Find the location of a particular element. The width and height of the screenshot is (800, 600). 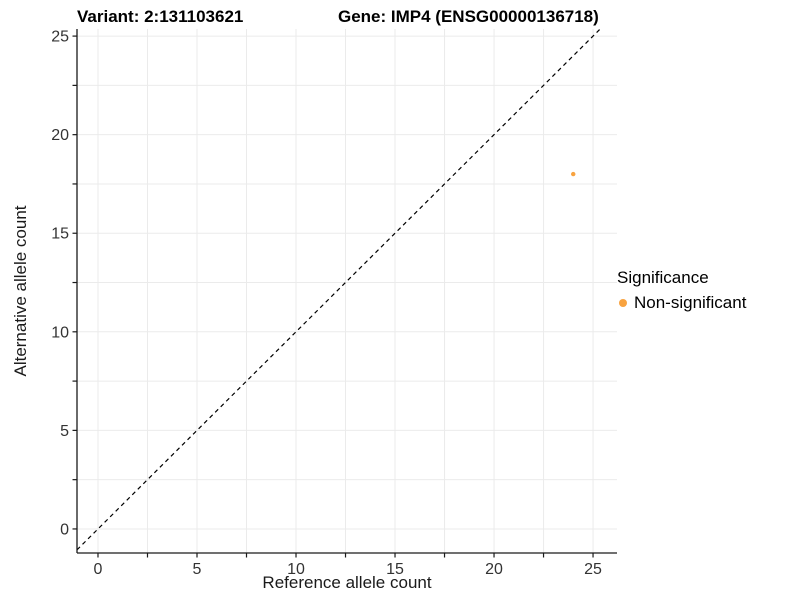

y-axis-title: Alternative allele count is located at coordinates (20, 291).